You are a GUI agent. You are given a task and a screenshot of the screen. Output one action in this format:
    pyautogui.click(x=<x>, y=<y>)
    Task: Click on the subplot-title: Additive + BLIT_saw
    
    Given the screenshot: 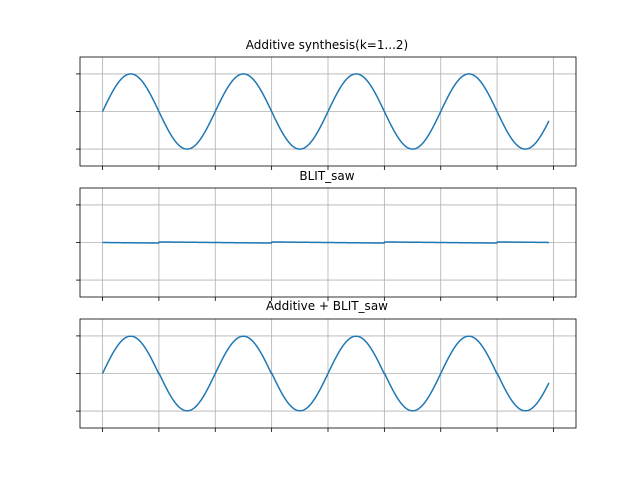 What is the action you would take?
    pyautogui.click(x=327, y=306)
    